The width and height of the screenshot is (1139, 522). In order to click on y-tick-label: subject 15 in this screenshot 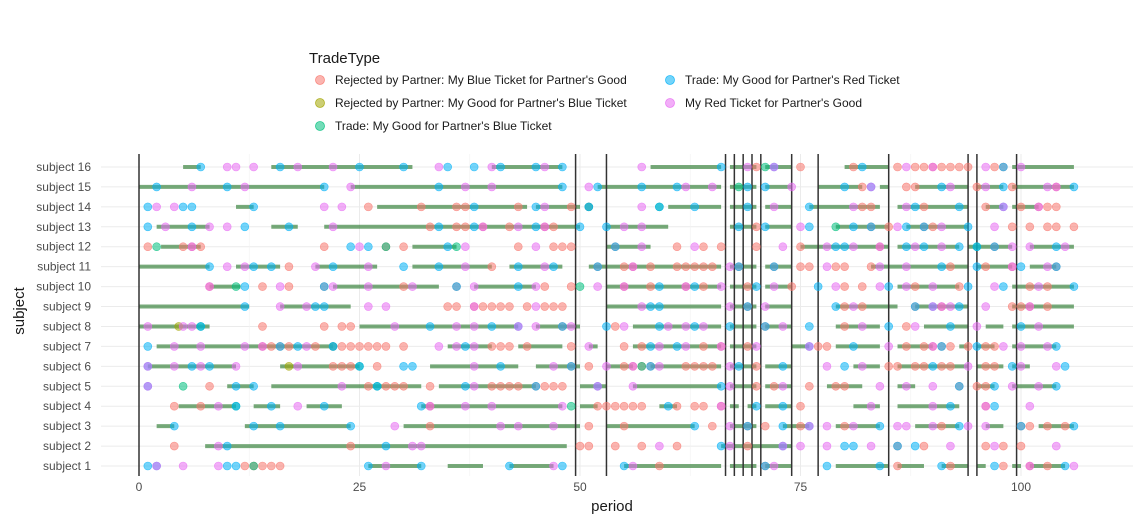, I will do `click(63, 187)`.